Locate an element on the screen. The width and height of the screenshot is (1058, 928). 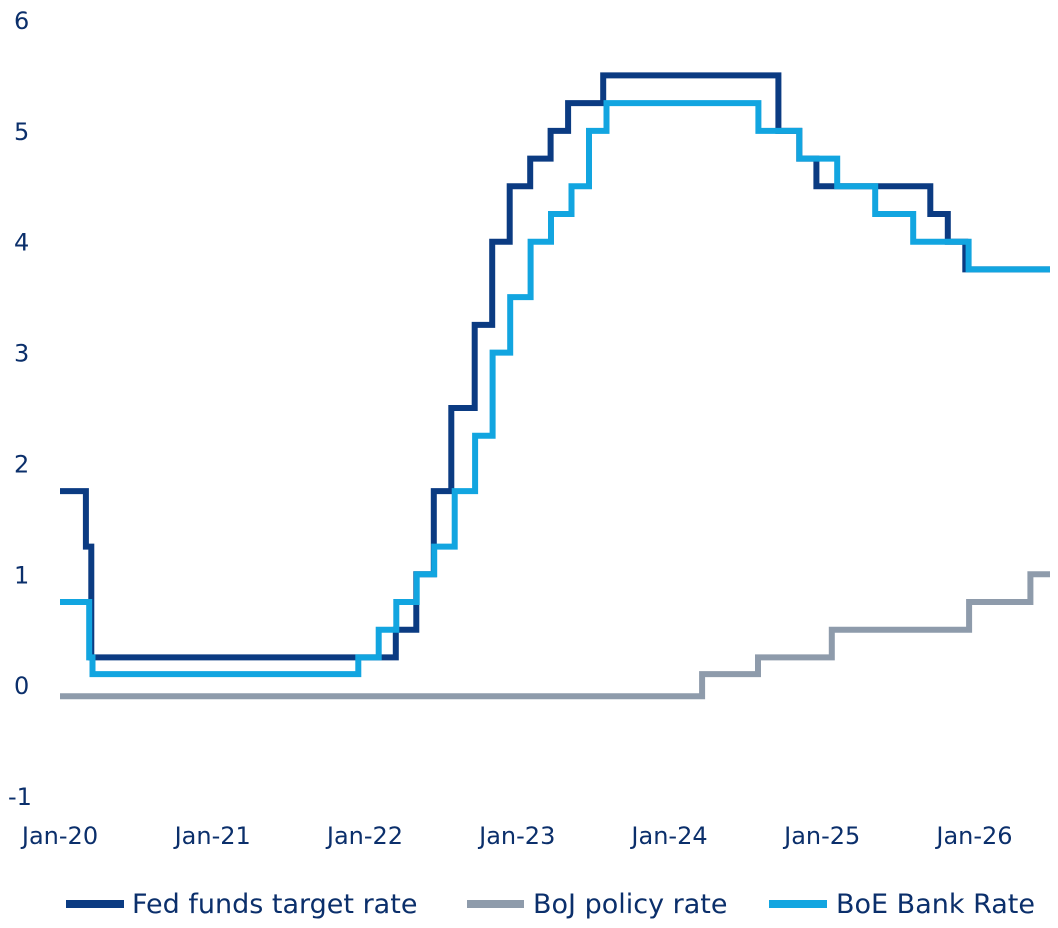
legend-item-fed: Fed funds target rate is located at coordinates (241, 904).